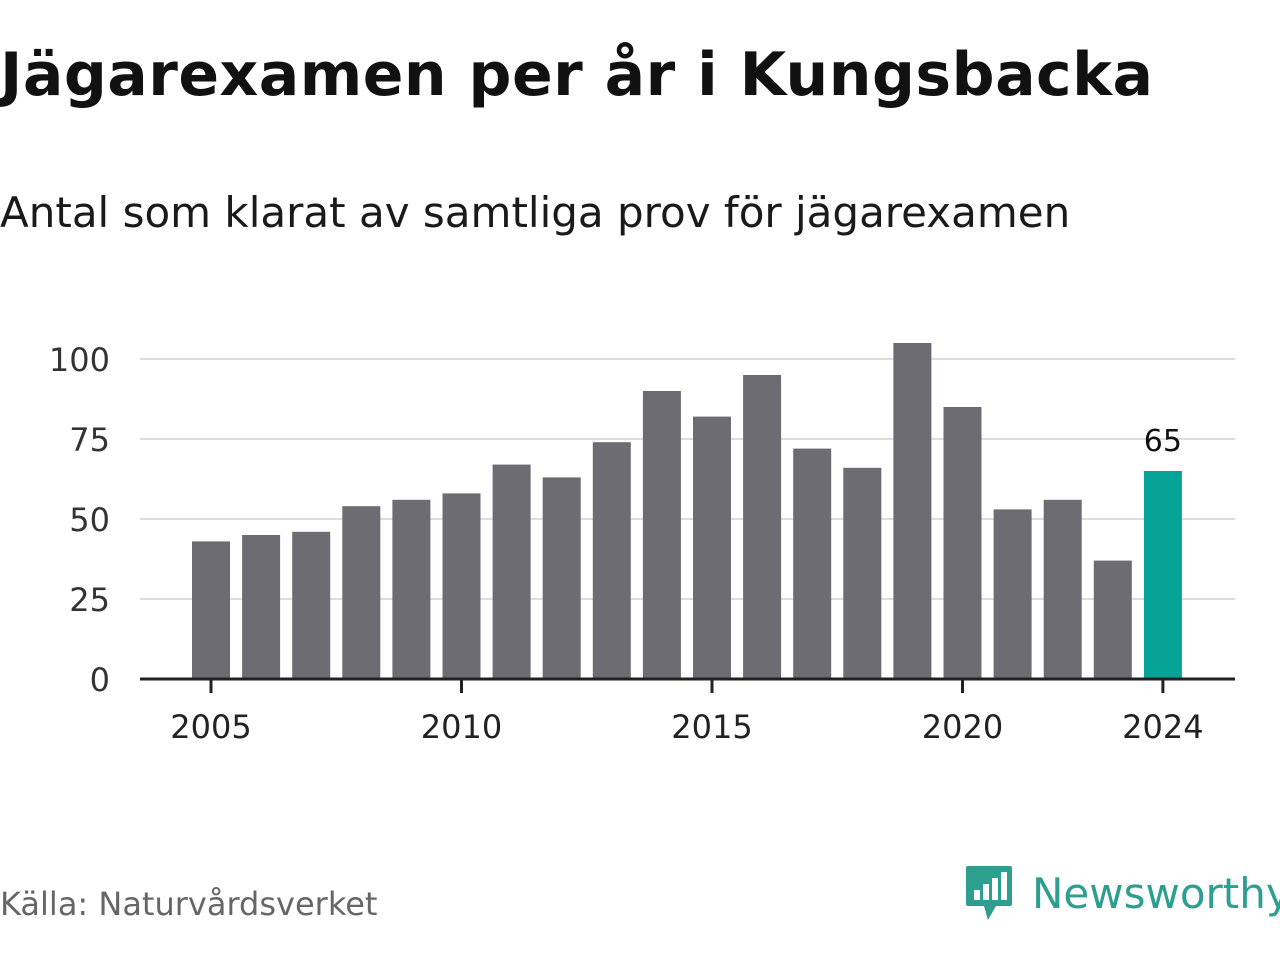 This screenshot has width=1280, height=960. I want to click on y-tick-label-75: 75, so click(89, 440).